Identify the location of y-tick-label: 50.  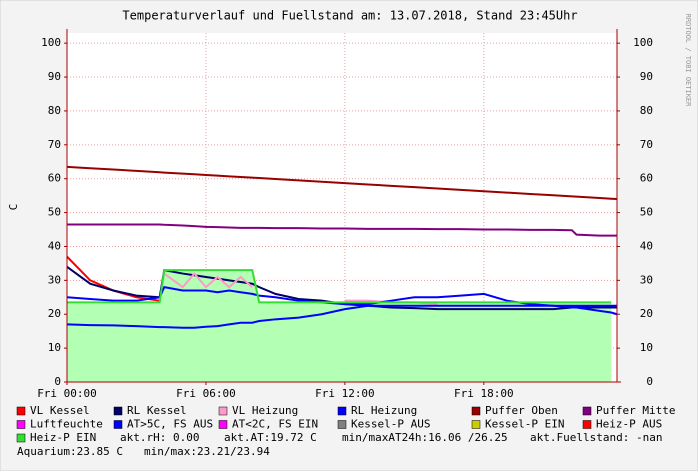
(54, 212).